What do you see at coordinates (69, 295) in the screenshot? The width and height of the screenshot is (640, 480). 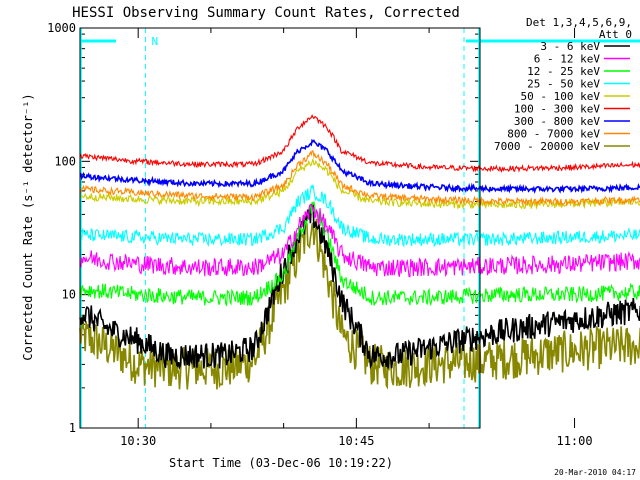 I see `y-tick-label: 10` at bounding box center [69, 295].